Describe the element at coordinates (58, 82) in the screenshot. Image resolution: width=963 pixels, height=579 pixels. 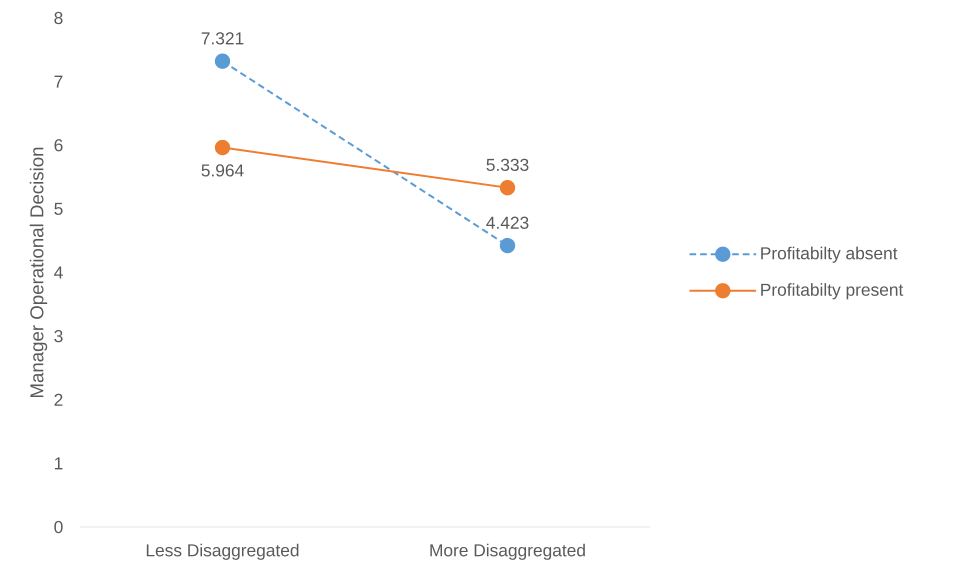
I see `y-tick-label: 7` at that location.